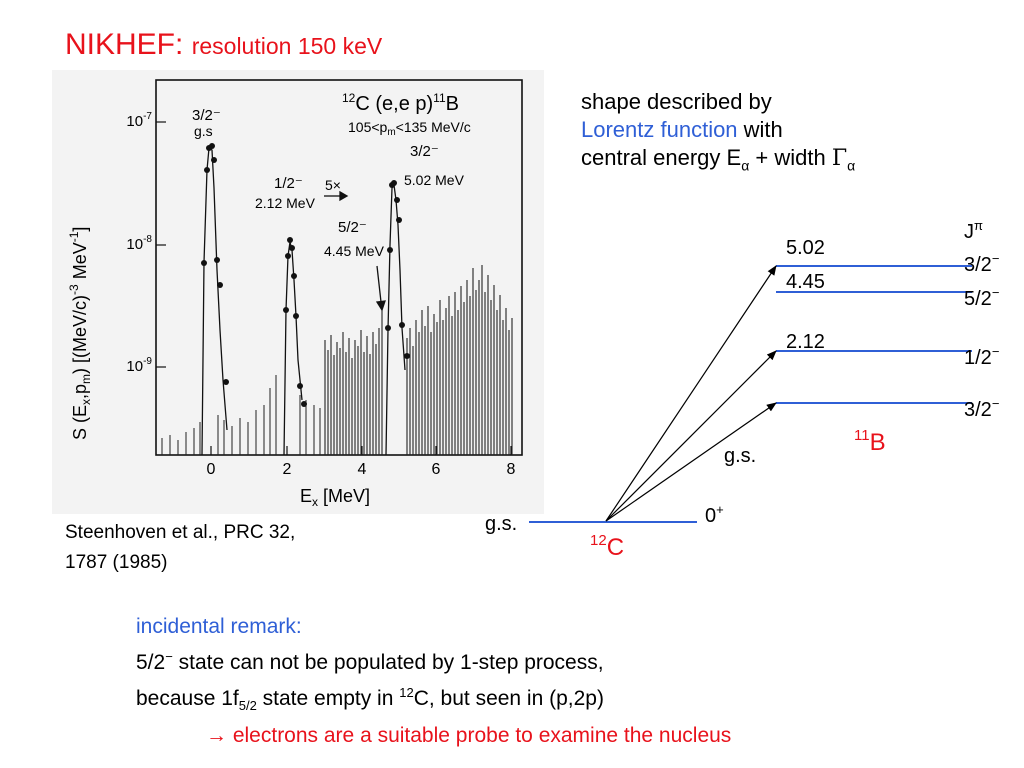  What do you see at coordinates (682, 129) in the screenshot?
I see `description-line2: Lorentz function with` at bounding box center [682, 129].